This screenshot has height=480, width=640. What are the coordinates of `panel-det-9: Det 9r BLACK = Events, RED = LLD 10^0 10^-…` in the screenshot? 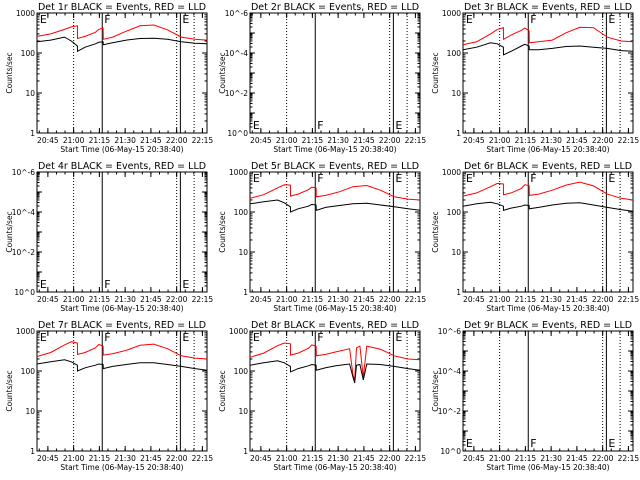 It's located at (535, 396).